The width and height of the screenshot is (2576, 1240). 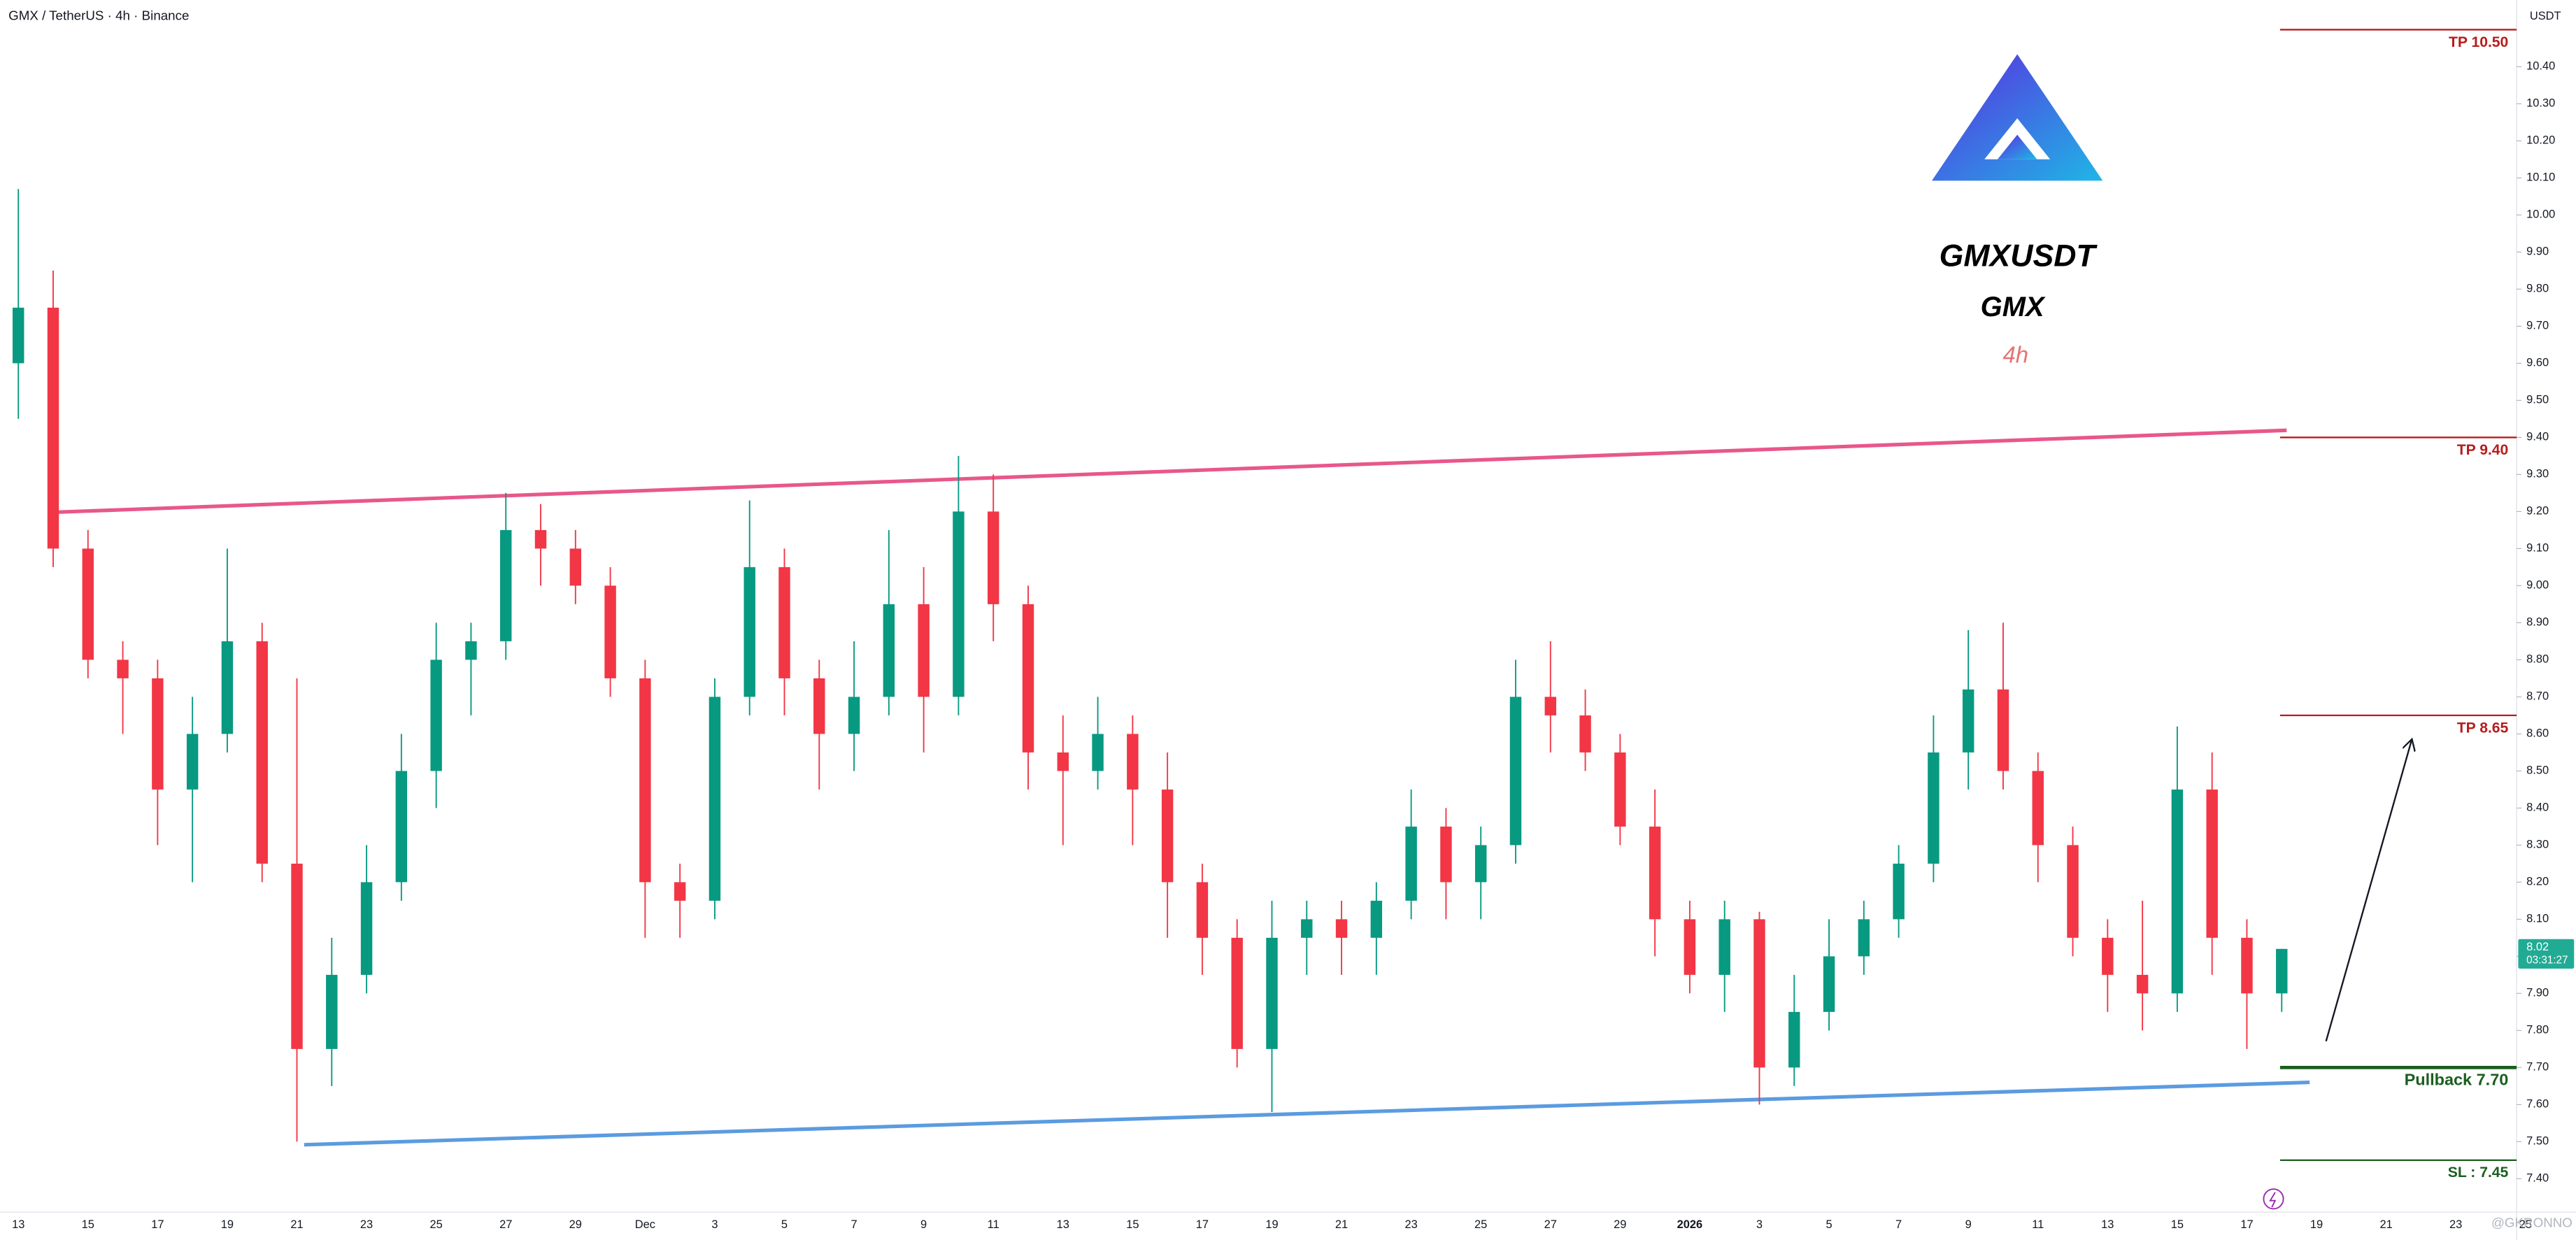 I want to click on level-label: Pullback 7.70, so click(x=2457, y=1079).